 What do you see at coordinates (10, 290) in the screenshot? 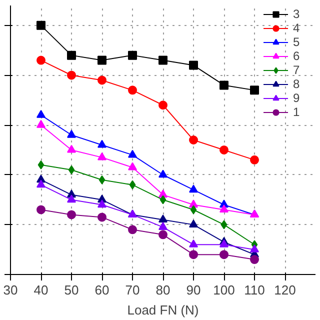
I see `x-tick-label: 30` at bounding box center [10, 290].